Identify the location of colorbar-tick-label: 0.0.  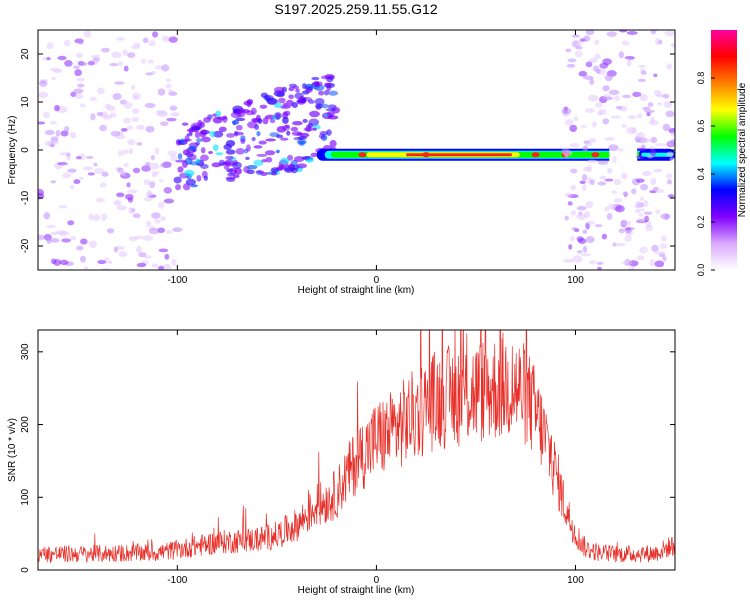
(701, 270).